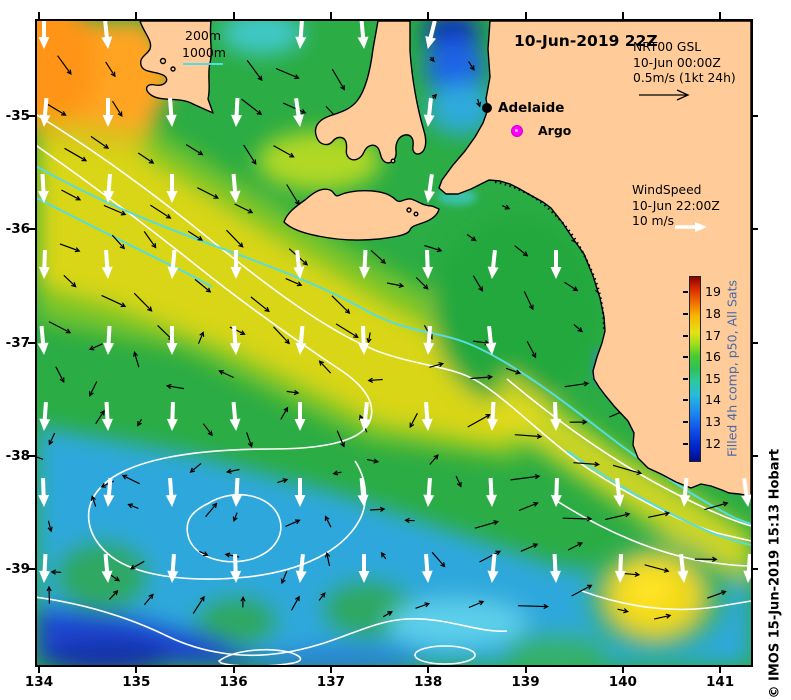 Image resolution: width=791 pixels, height=700 pixels. Describe the element at coordinates (17, 342) in the screenshot. I see `y-axis-tick-label: -37` at that location.